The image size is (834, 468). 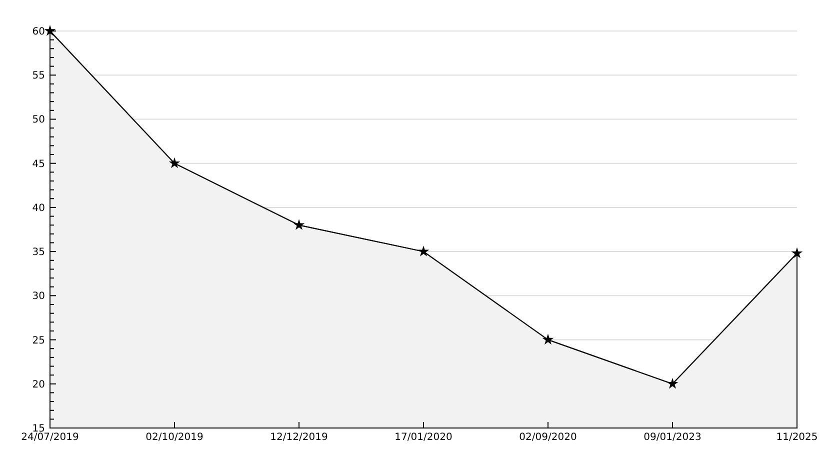 What do you see at coordinates (38, 252) in the screenshot?
I see `y-tick-label: 35` at bounding box center [38, 252].